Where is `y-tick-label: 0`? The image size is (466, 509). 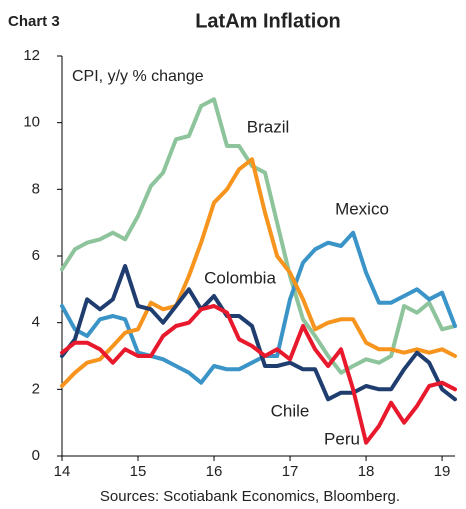
y-tick-label: 0 is located at coordinates (36, 455).